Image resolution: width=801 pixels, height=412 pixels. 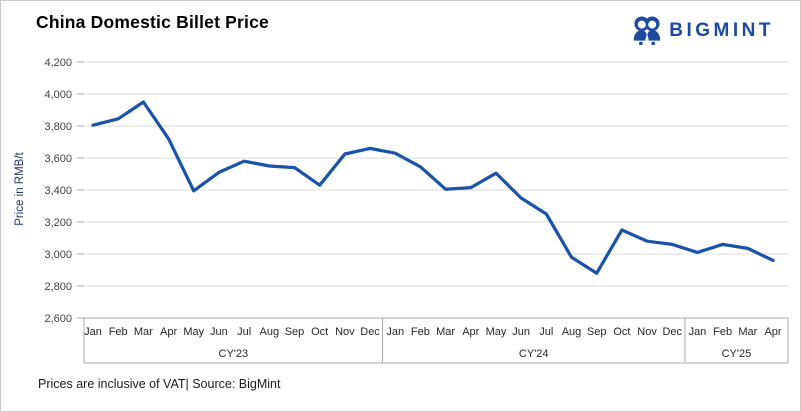 I want to click on year-label: CY'25, so click(x=737, y=354).